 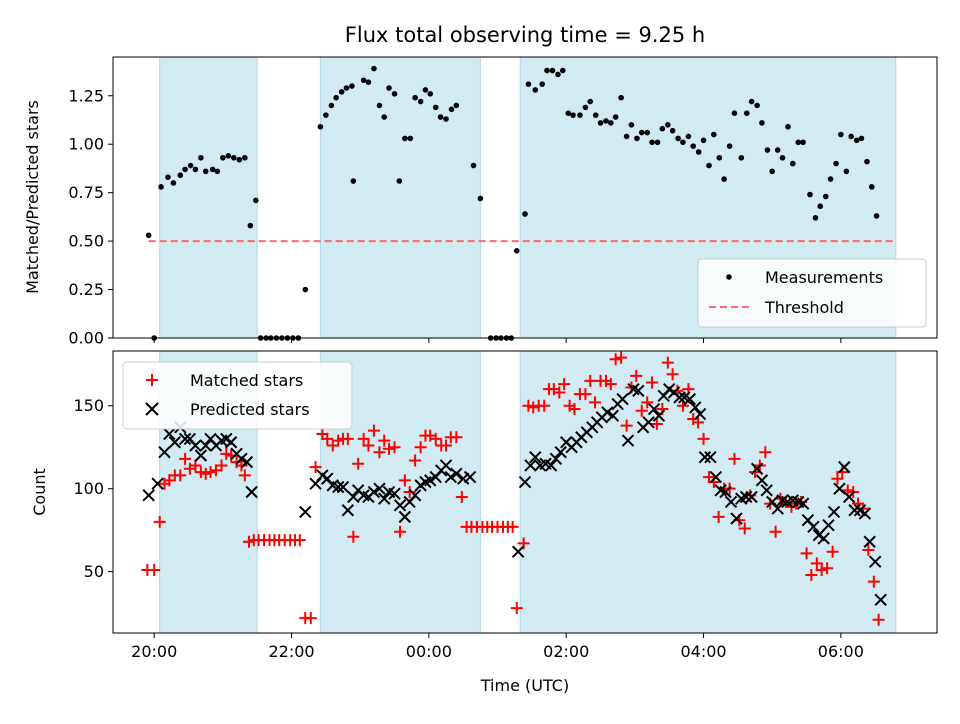 What do you see at coordinates (291, 651) in the screenshot?
I see `x-tick-label: 22:00` at bounding box center [291, 651].